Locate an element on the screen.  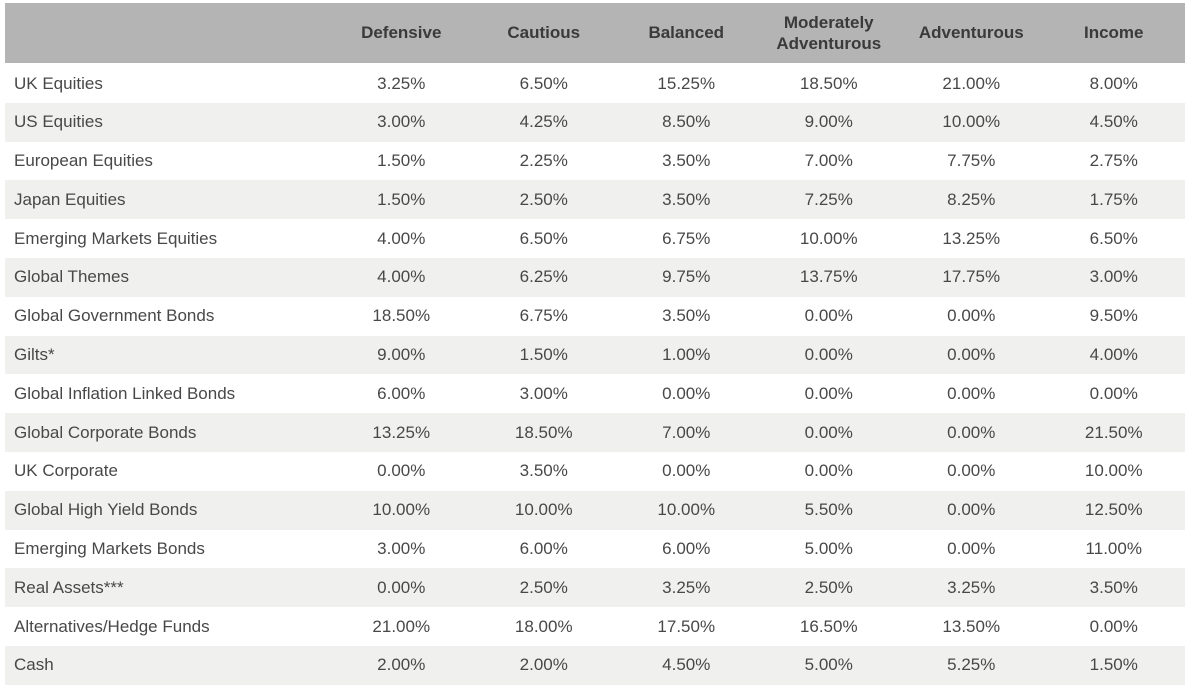
table-row: Gilts* 9.00% 1.50% 1.00% 0.00% 0.00% 4.00% is located at coordinates (595, 355).